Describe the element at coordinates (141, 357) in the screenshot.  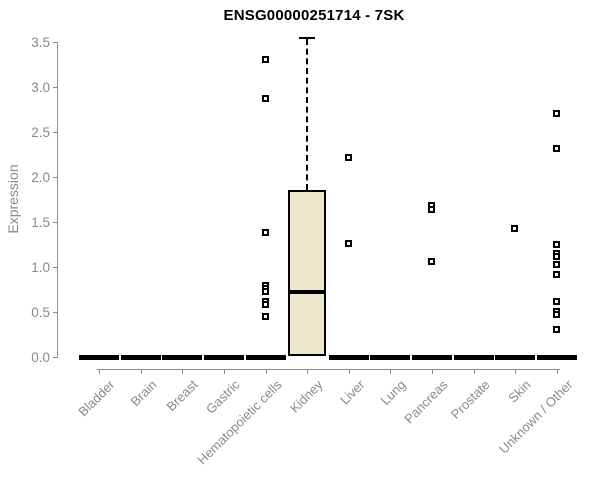
I see `flat-bar-brain` at that location.